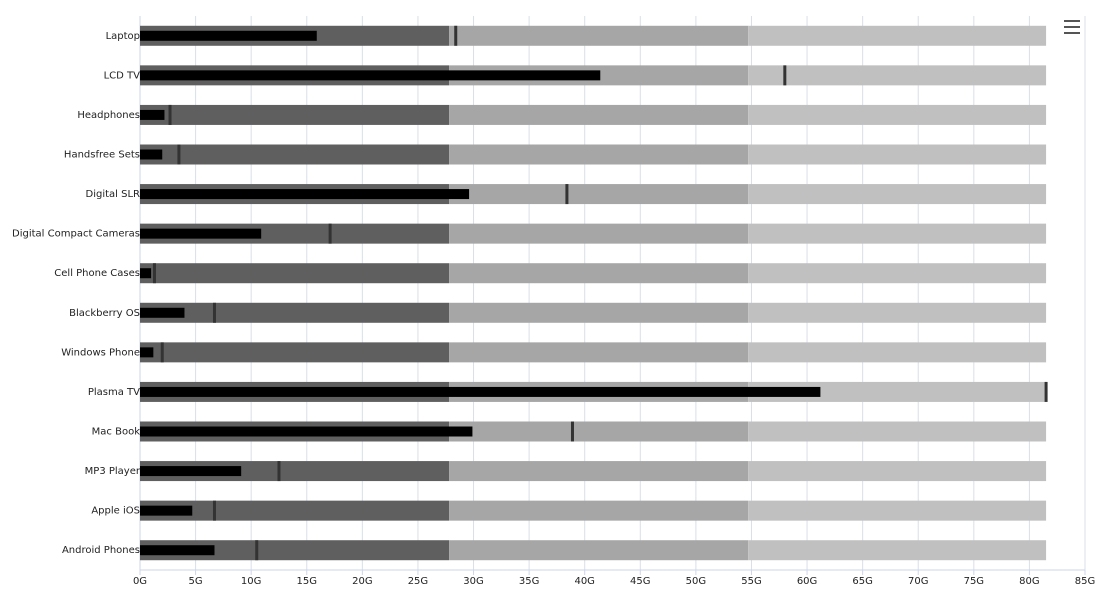 This screenshot has width=1114, height=605. What do you see at coordinates (307, 581) in the screenshot?
I see `x-tick-label: 15G` at bounding box center [307, 581].